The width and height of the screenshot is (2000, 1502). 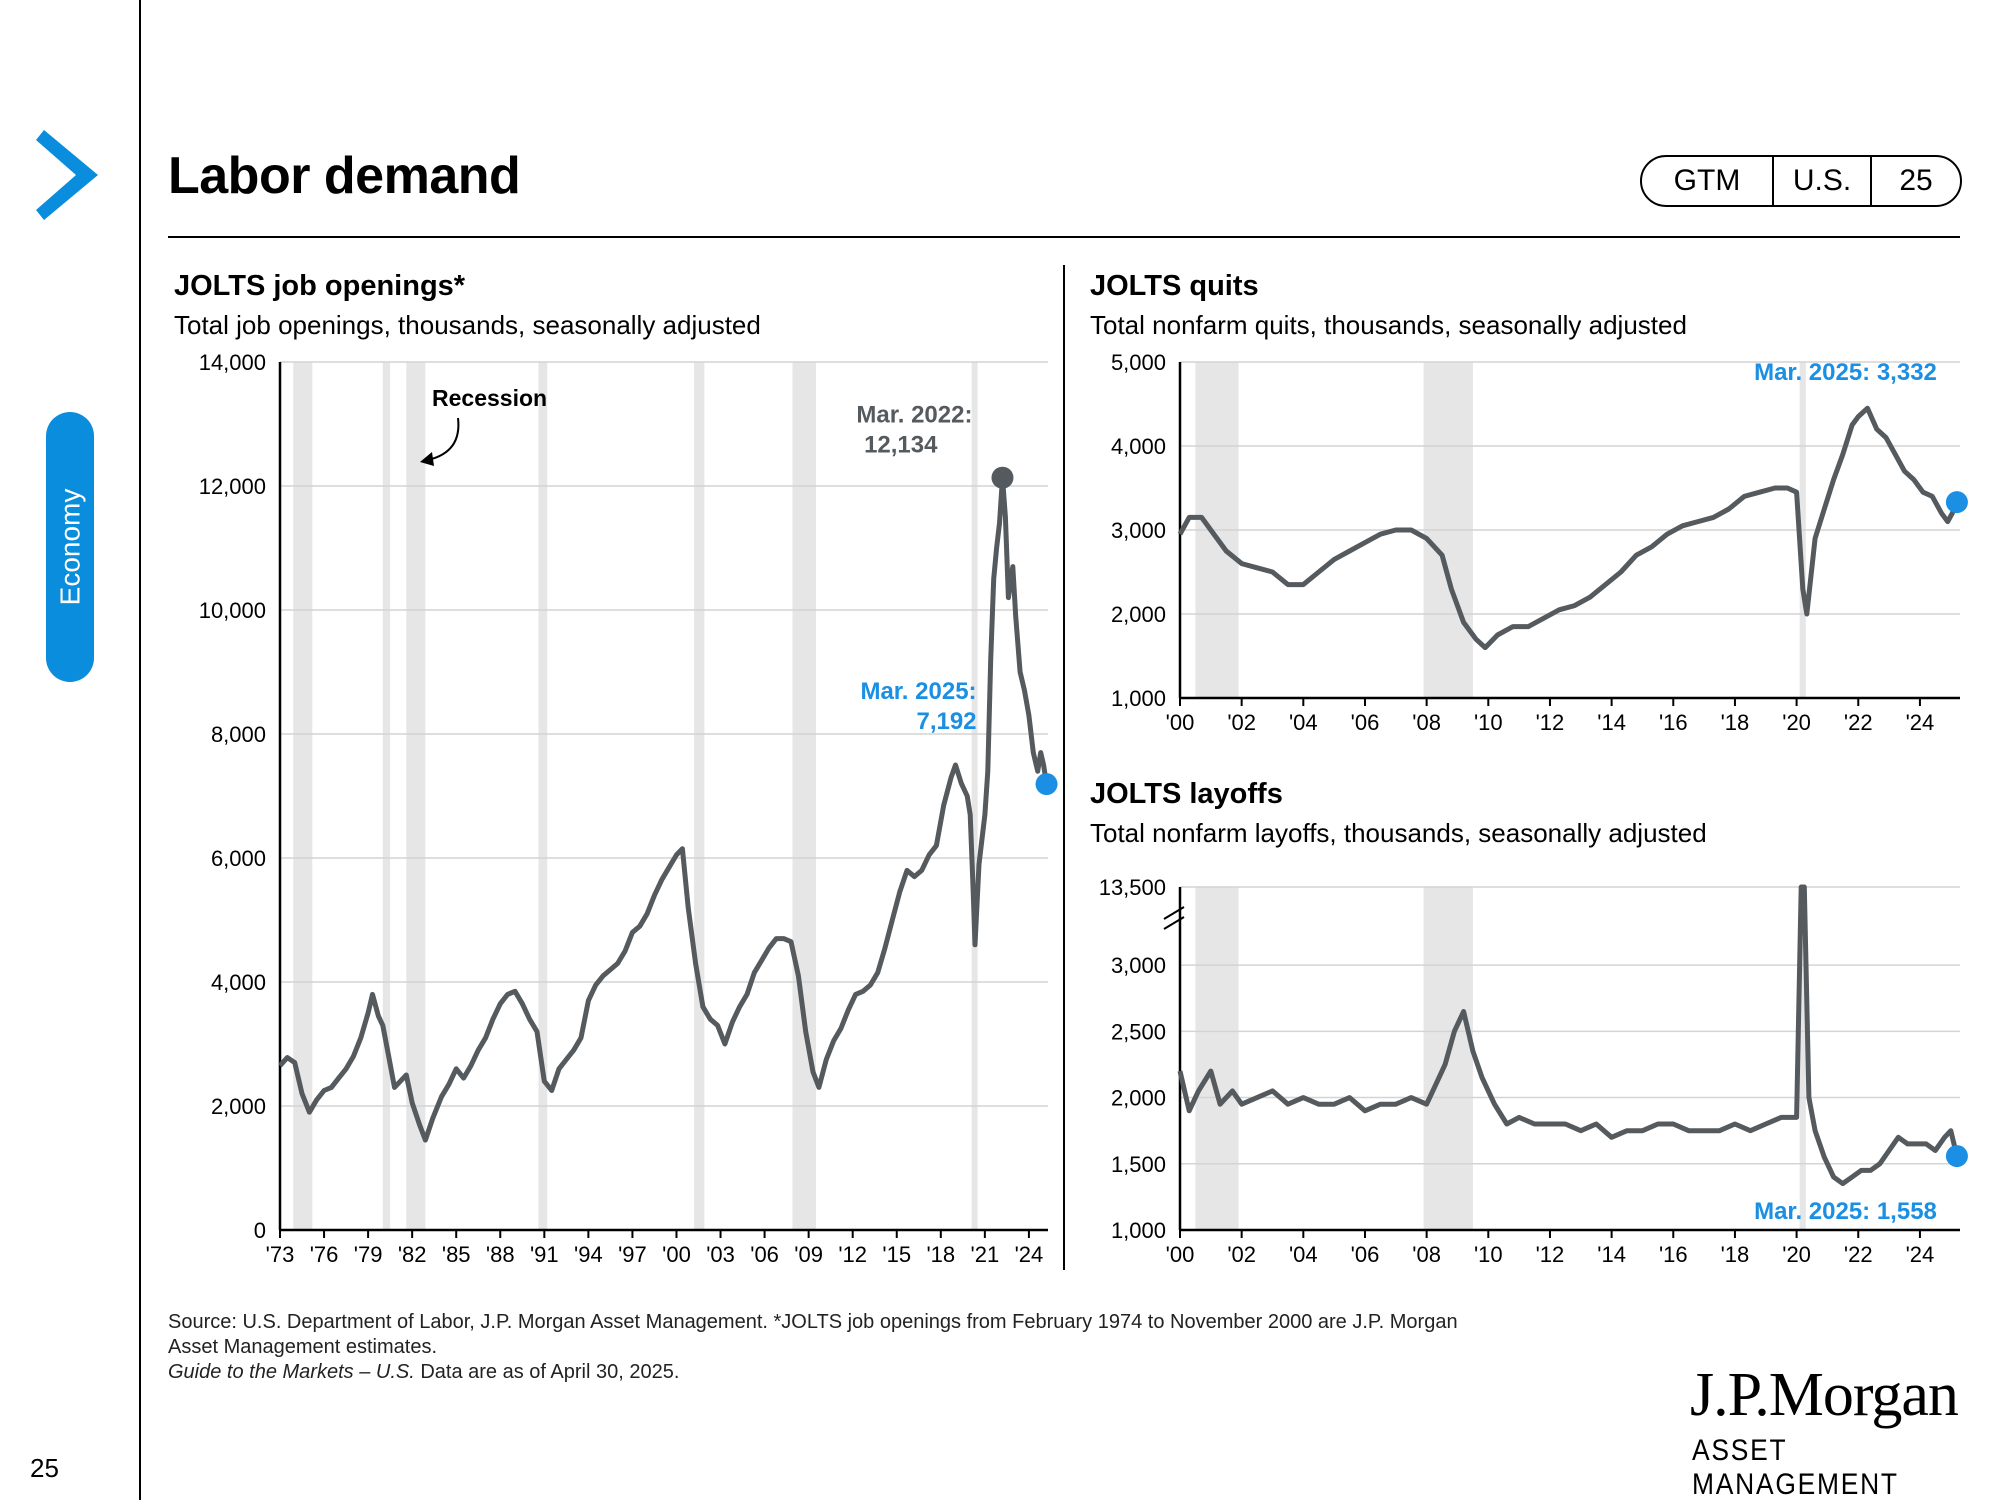 I want to click on openings-xtick-label: '09, so click(x=808, y=1254).